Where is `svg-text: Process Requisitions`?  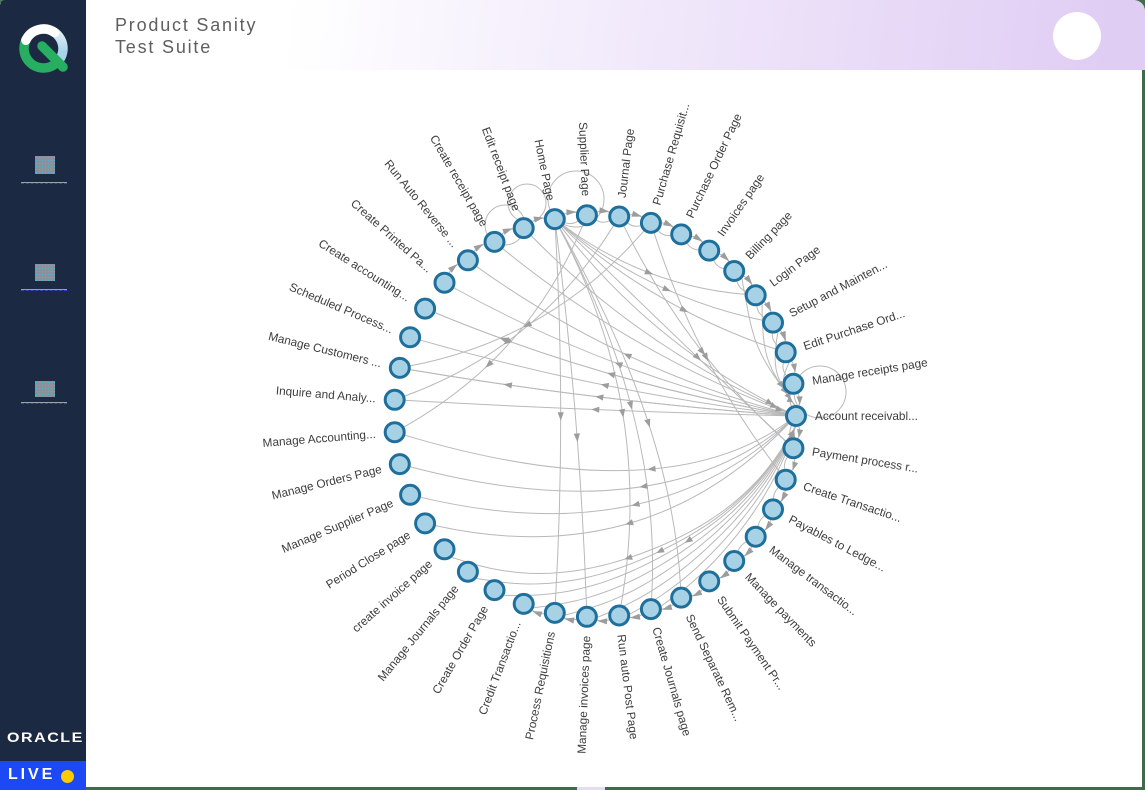 svg-text: Process Requisitions is located at coordinates (540, 685).